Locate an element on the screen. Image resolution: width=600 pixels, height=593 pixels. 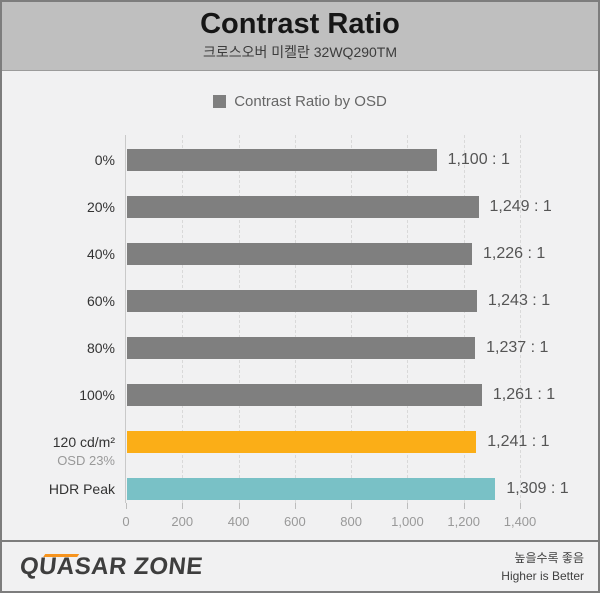
value-label: 1,241 : 1 is located at coordinates (518, 441).